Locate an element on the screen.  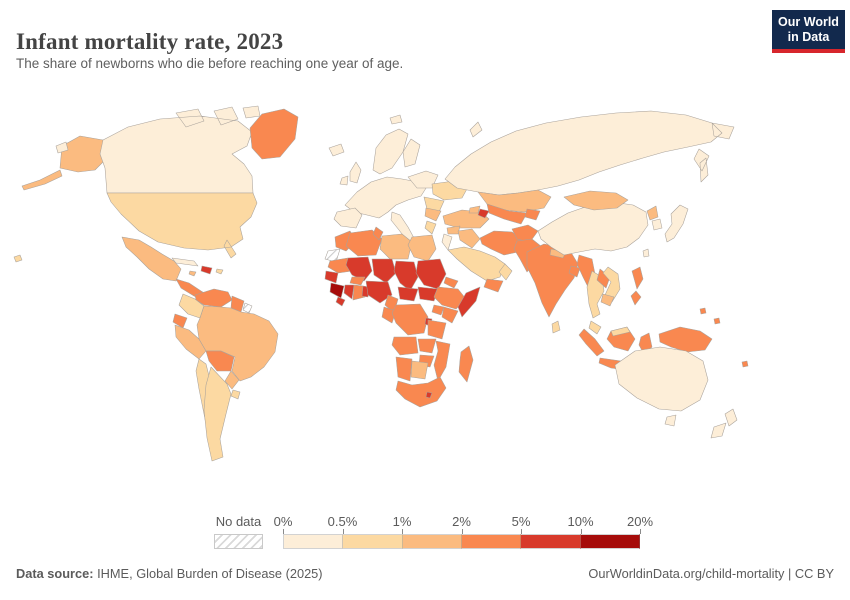
region-senegal-gambia is located at coordinates (331, 277).